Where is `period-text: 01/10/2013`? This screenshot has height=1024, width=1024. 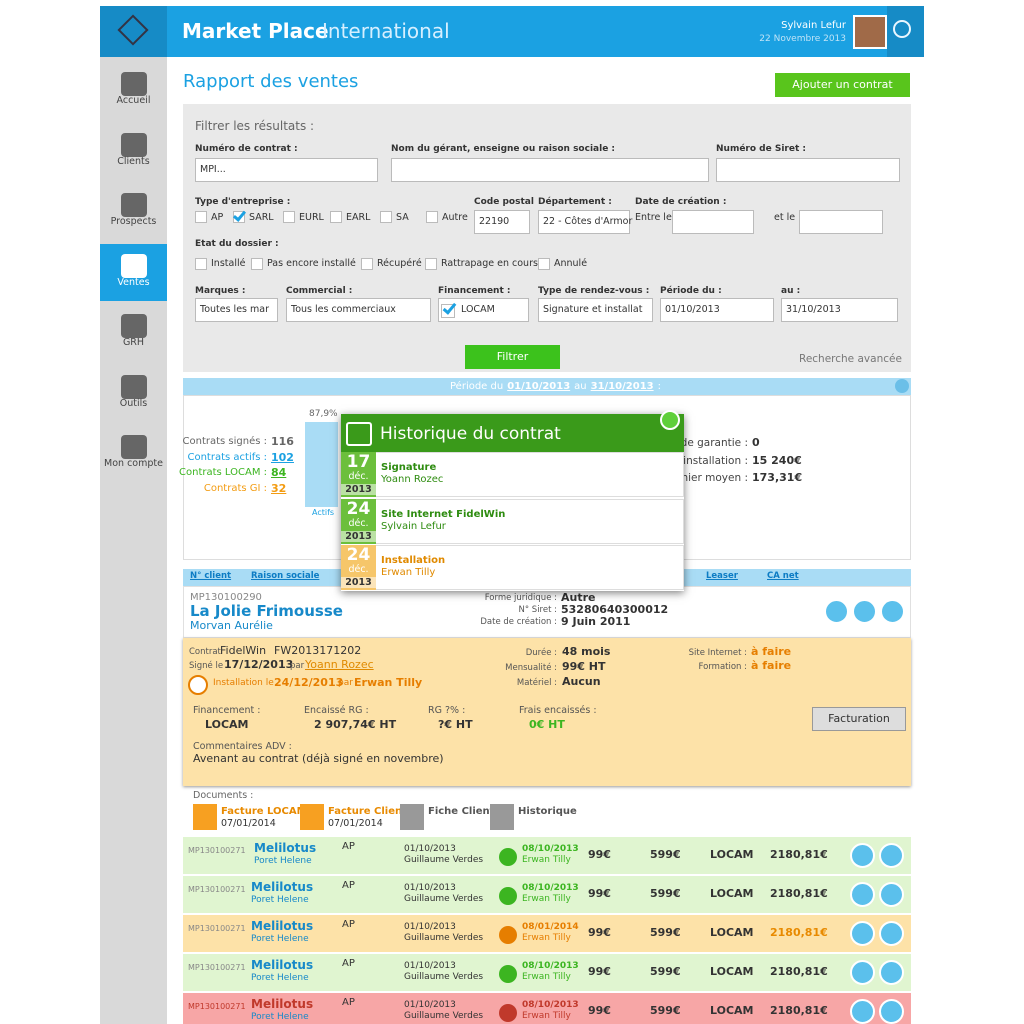 period-text: 01/10/2013 is located at coordinates (539, 386).